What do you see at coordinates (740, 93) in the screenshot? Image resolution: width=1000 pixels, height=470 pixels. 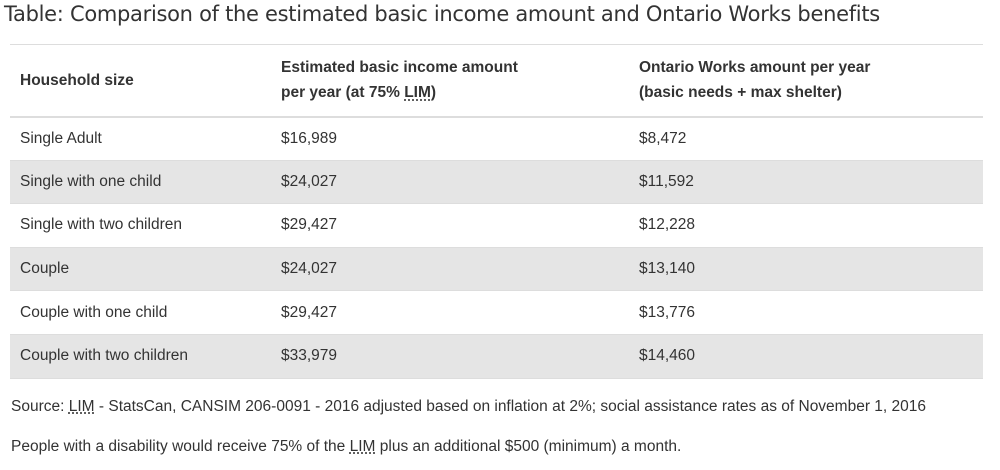 I see `header-ontario-works-line2: (basic needs + max shelter)` at bounding box center [740, 93].